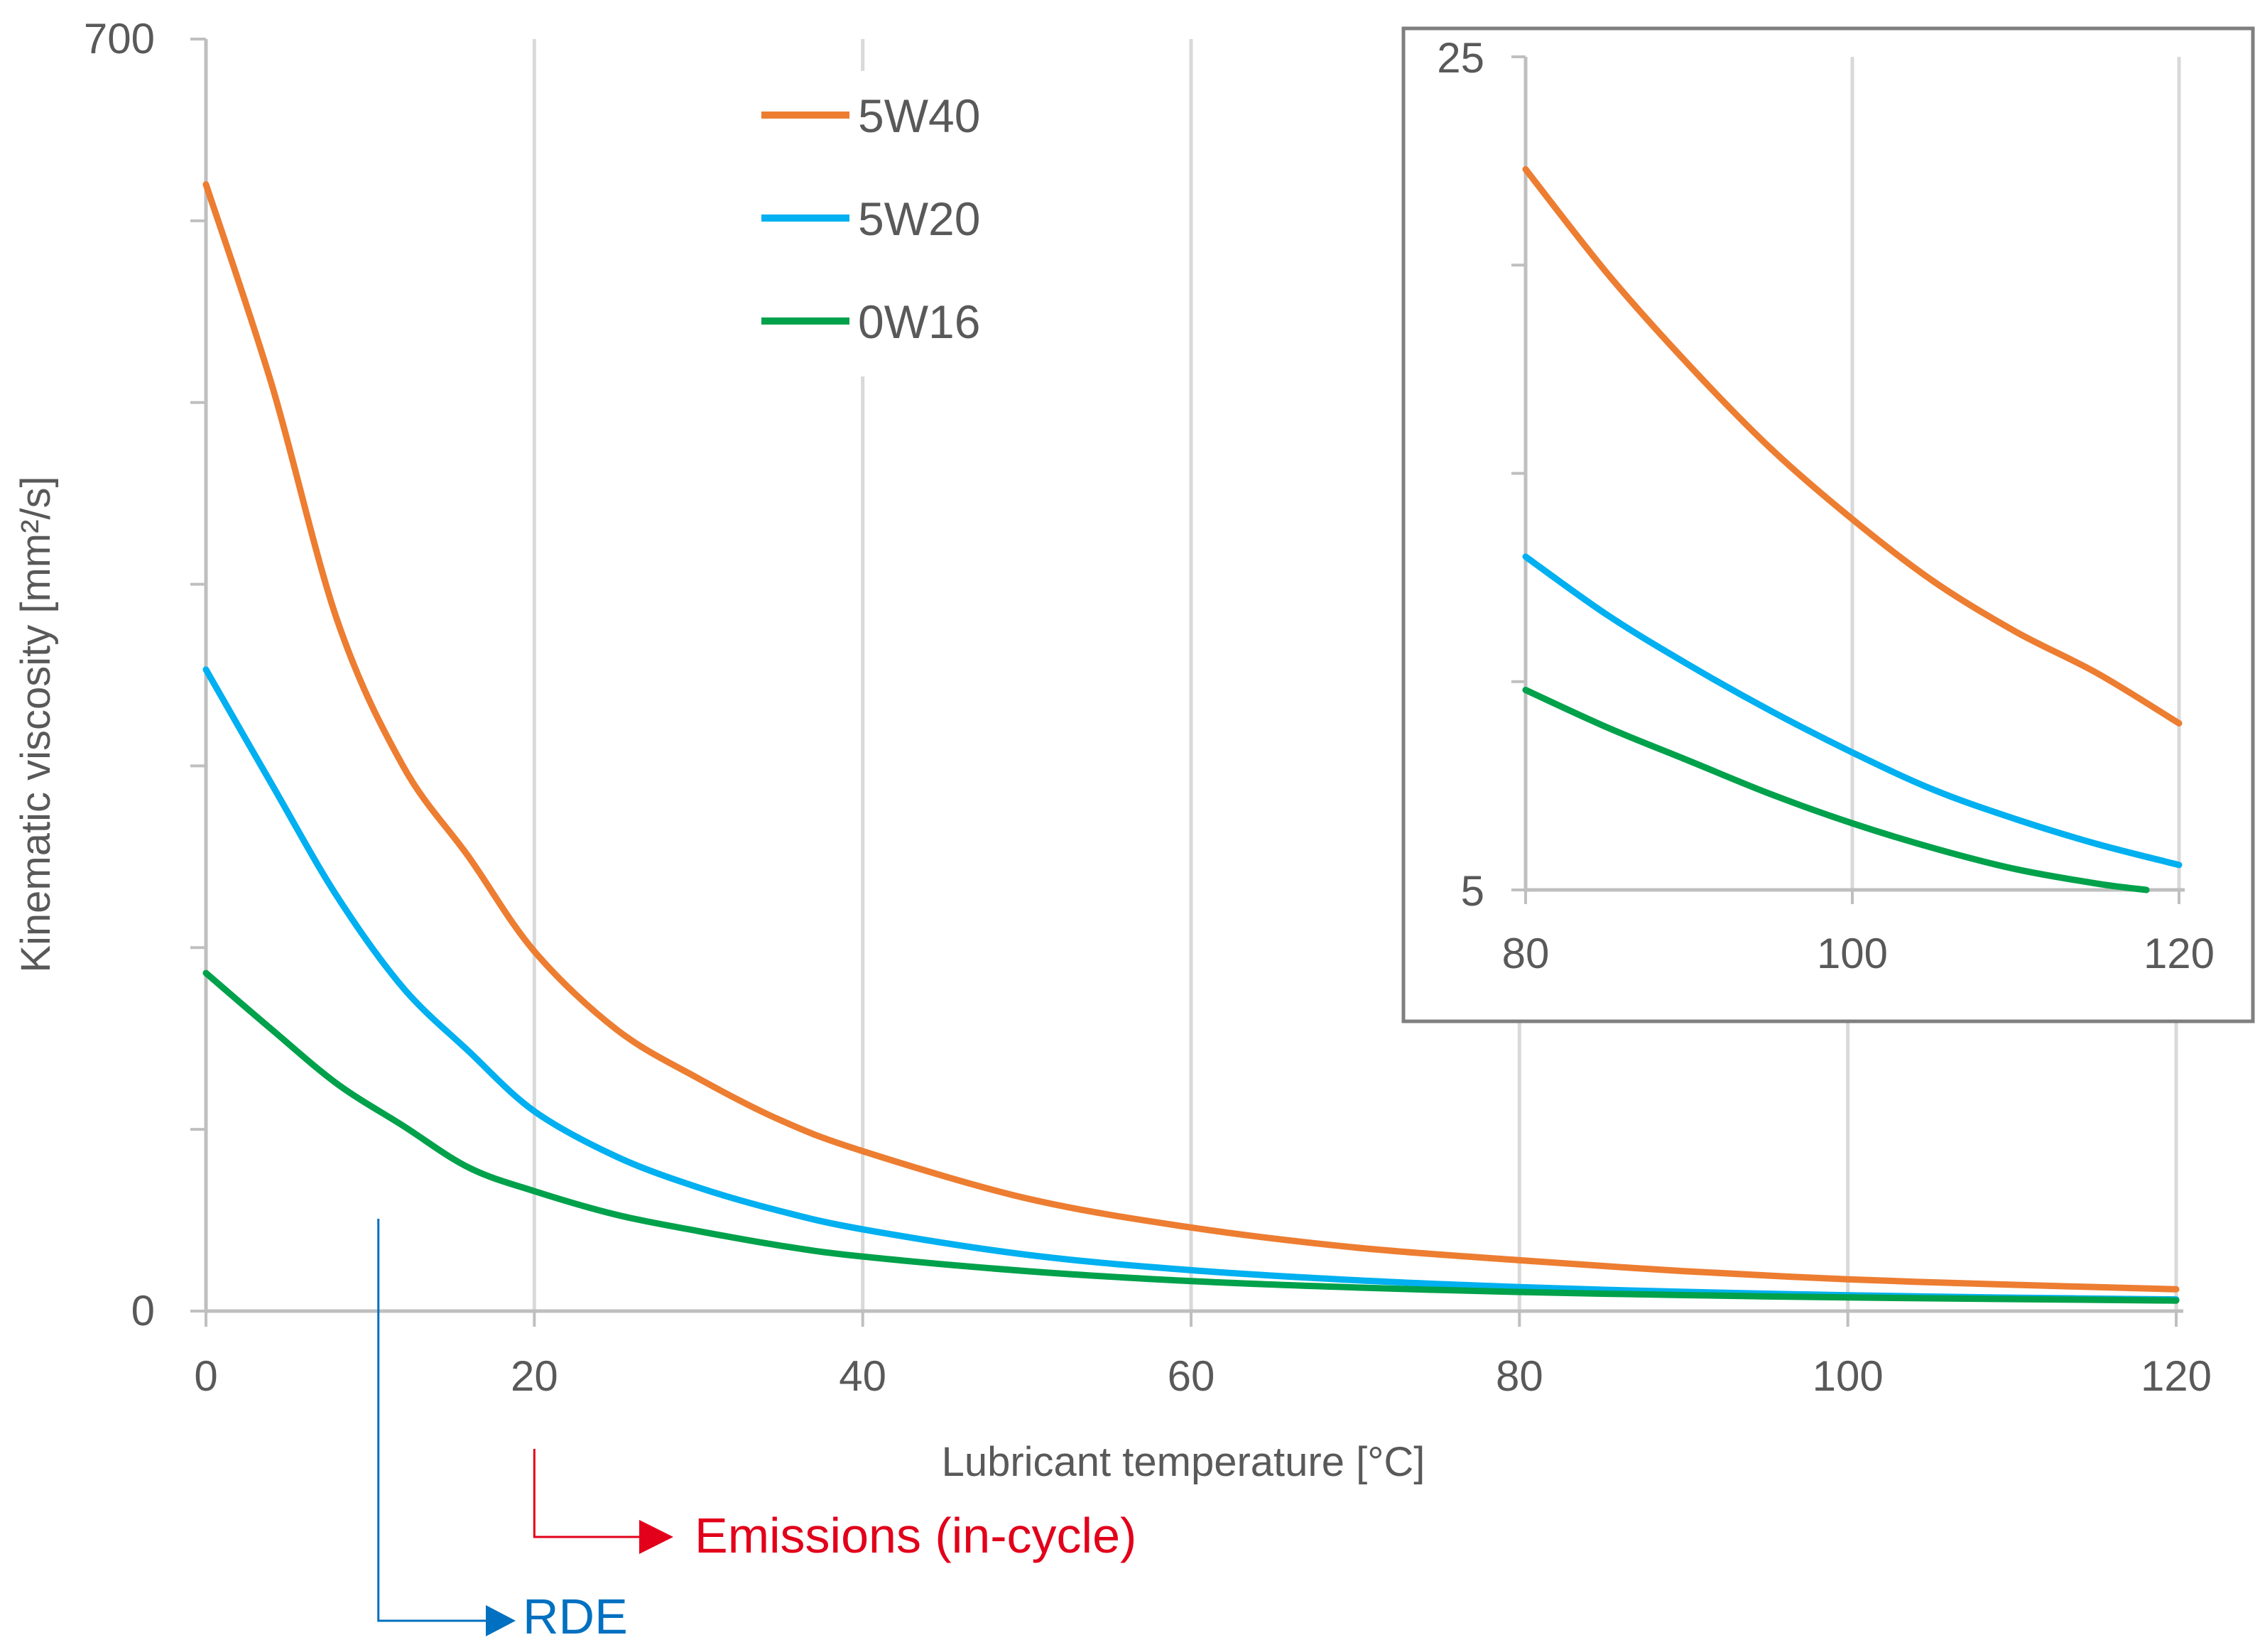 This screenshot has height=1652, width=2260. I want to click on main-x-tick-label-100: 100, so click(1848, 1376).